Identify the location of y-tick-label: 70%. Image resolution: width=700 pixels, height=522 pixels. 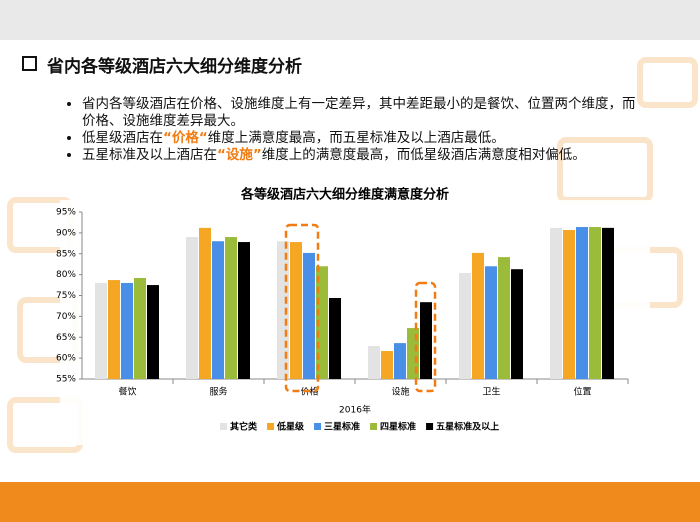
(66, 317).